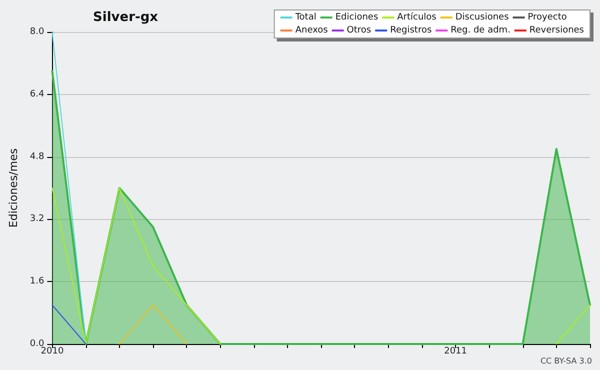 The width and height of the screenshot is (600, 370). I want to click on x-tick-label: 2011, so click(456, 351).